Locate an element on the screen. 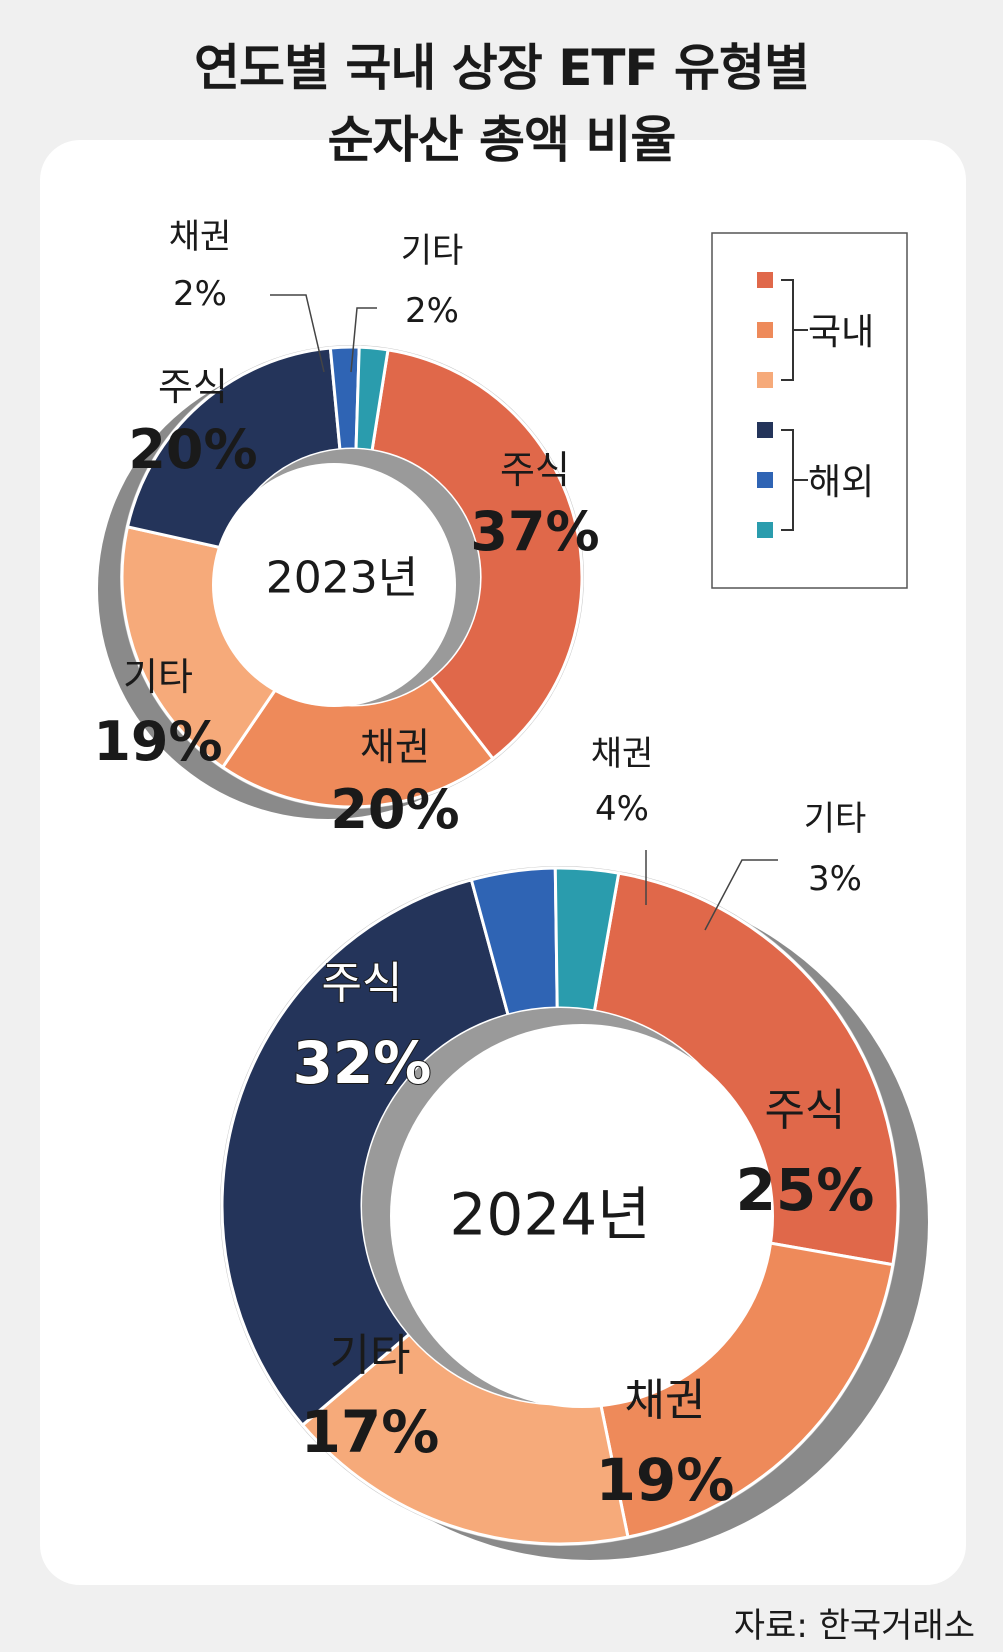  donut-2023-value-label-3: 20% is located at coordinates (192, 449).